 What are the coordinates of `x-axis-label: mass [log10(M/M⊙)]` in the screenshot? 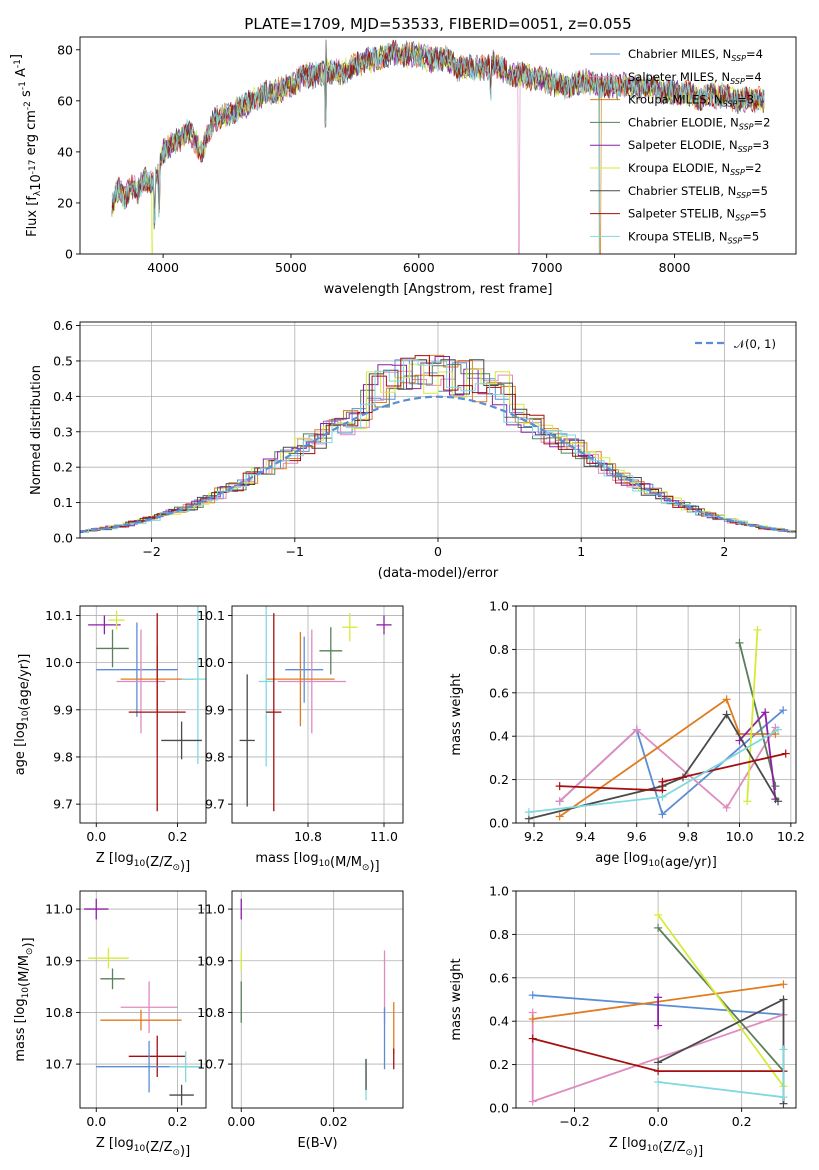 It's located at (317, 862).